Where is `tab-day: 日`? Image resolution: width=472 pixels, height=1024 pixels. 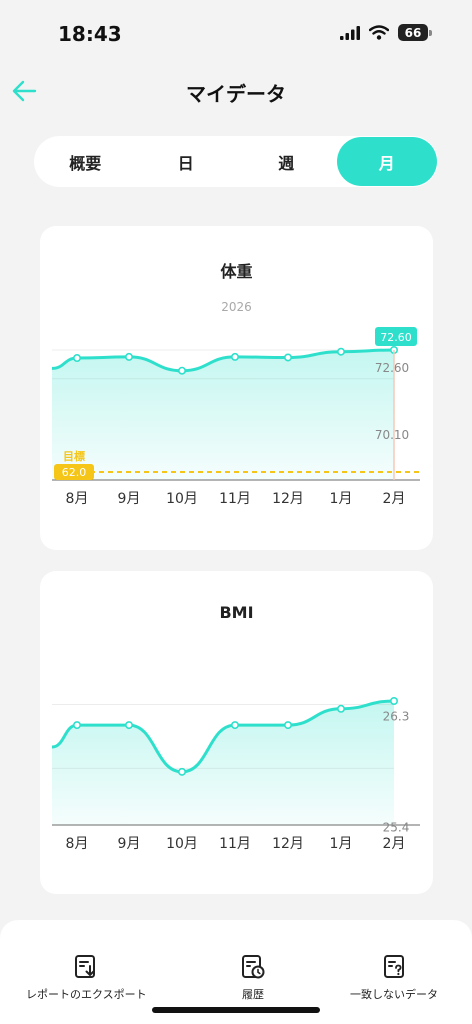
tab-day: 日 is located at coordinates (185, 163).